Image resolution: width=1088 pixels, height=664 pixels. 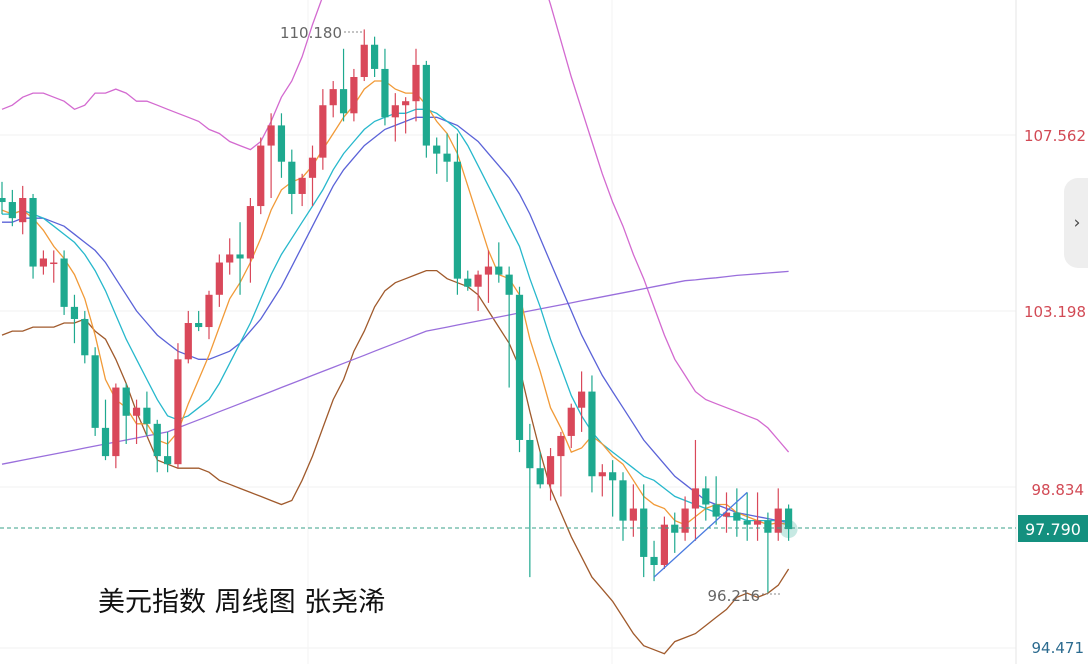 I want to click on y-tick-label: 107.562, so click(x=1055, y=136).